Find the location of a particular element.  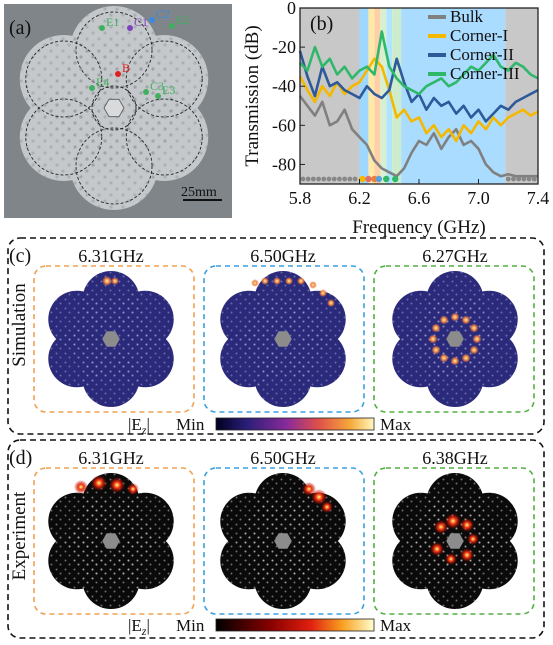

experiment-row-label: Experiment is located at coordinates (19, 535).